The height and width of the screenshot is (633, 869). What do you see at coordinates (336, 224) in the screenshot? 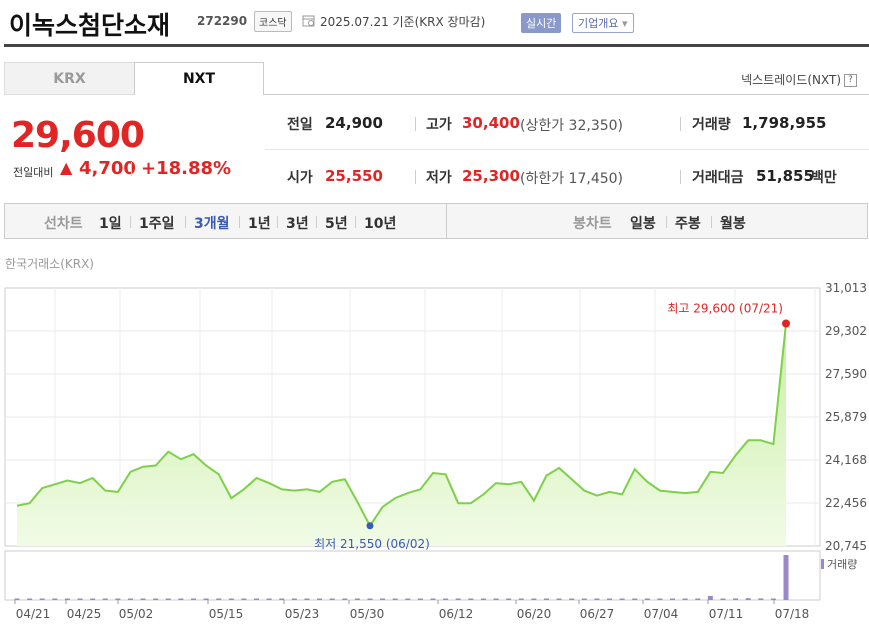
I see `period-5y: 5년` at bounding box center [336, 224].